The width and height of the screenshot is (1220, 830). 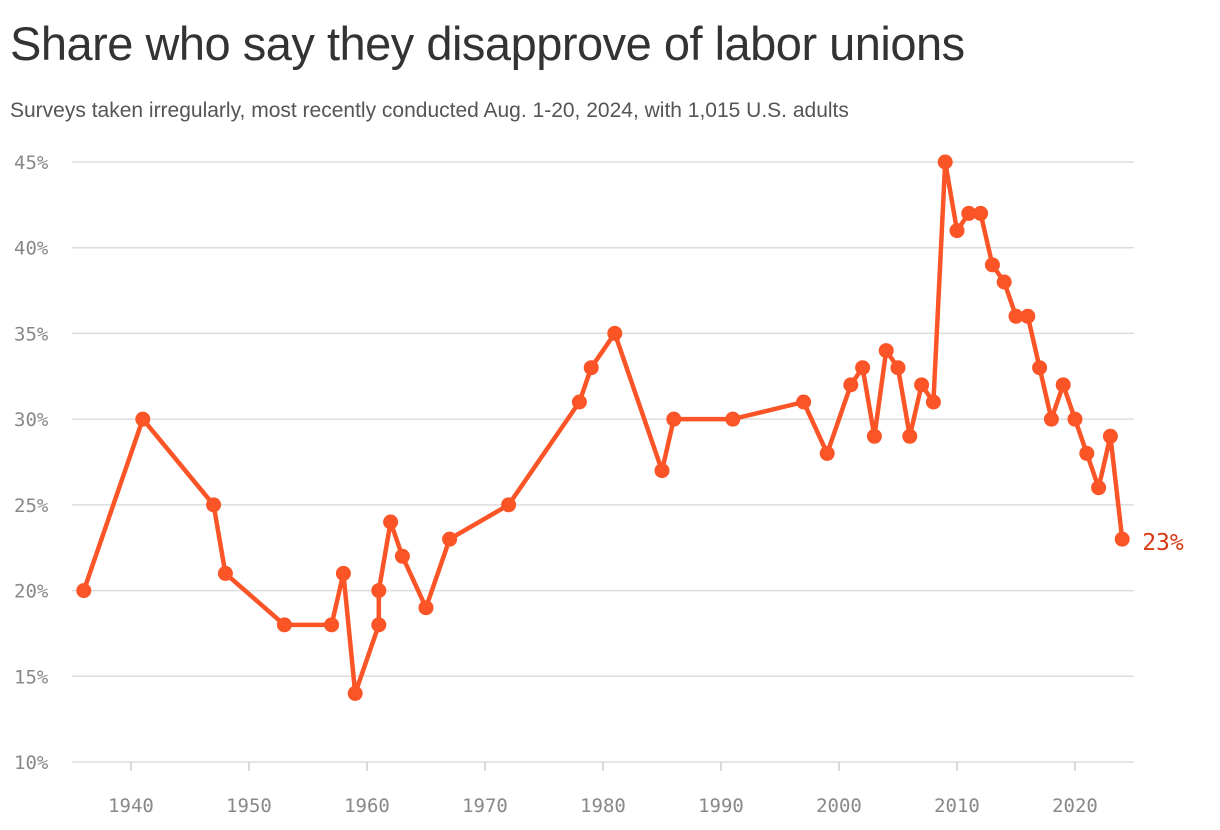 I want to click on x-tick-label: 1990, so click(x=721, y=806).